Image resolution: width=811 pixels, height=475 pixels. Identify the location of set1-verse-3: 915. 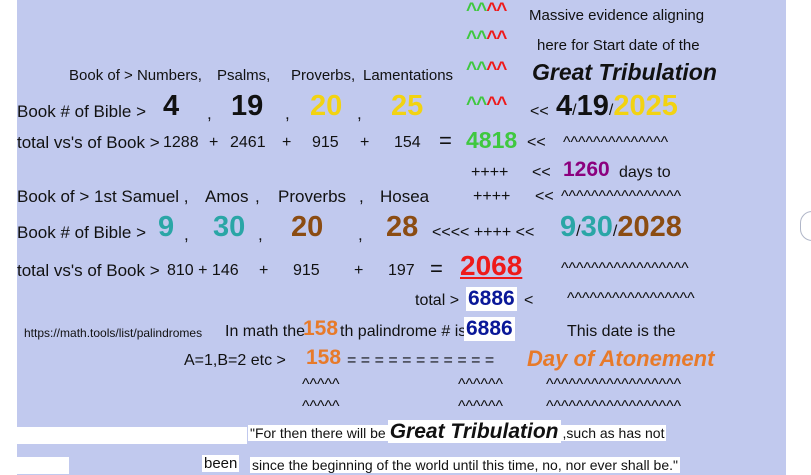
(325, 142).